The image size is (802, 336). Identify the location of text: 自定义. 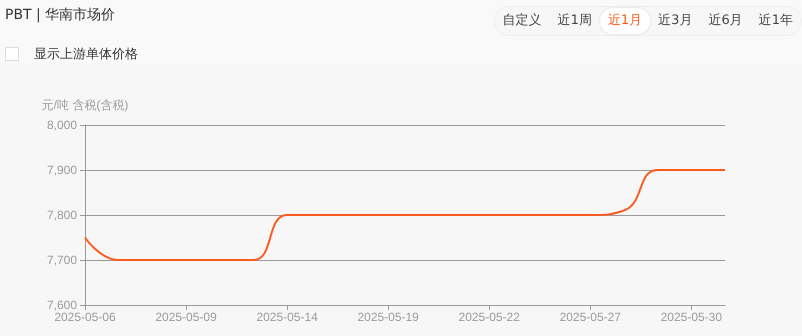
(522, 21).